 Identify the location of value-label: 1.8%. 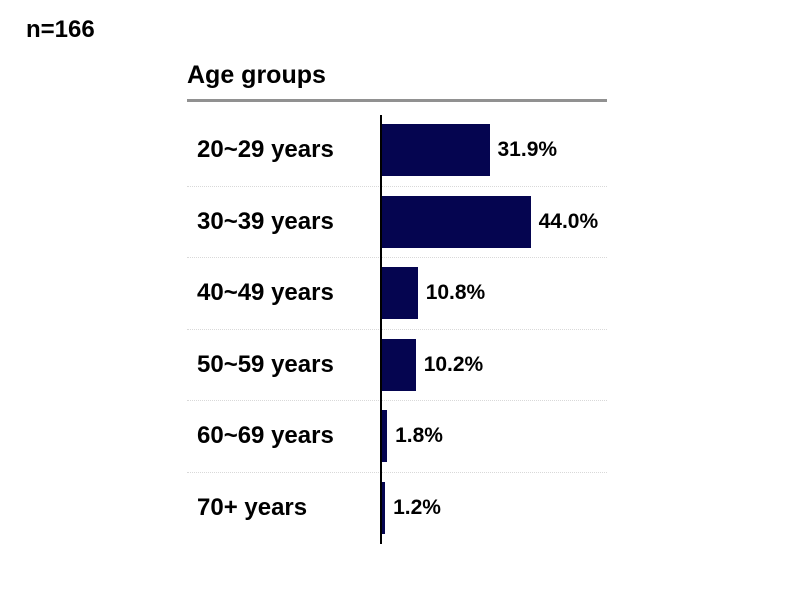
(419, 436).